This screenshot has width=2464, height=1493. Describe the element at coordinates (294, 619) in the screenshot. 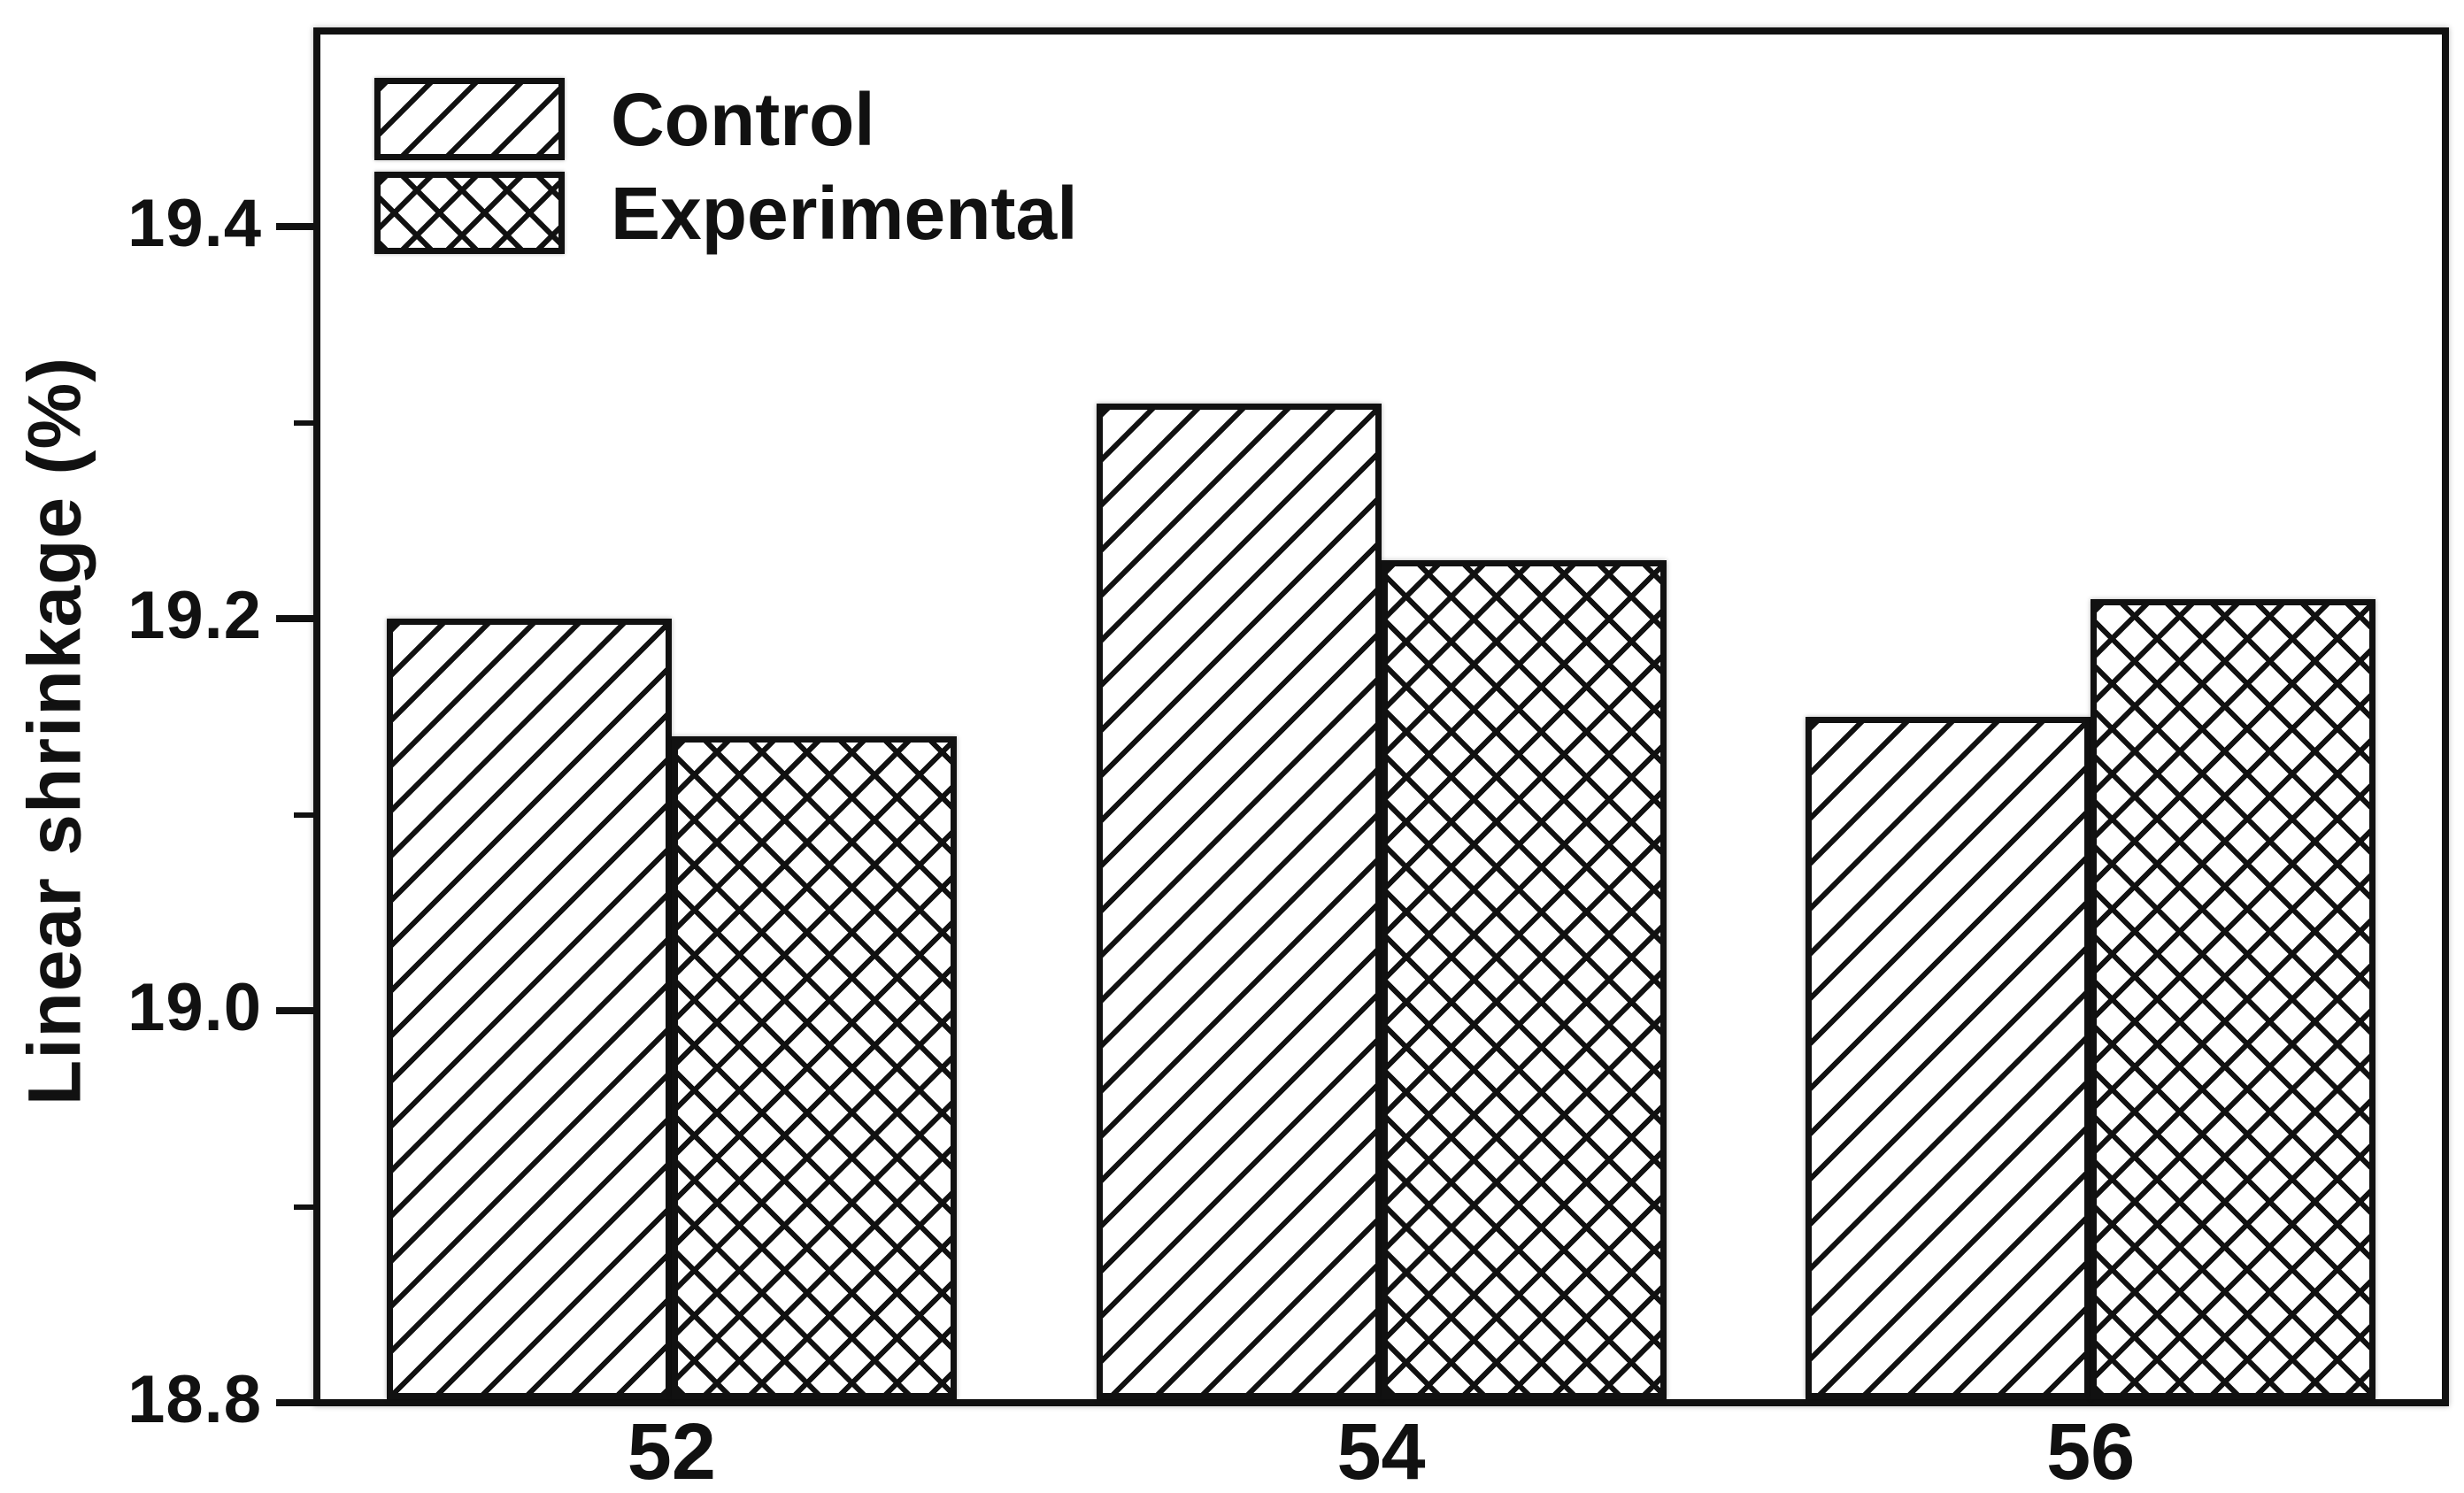

I see `y-tick-major-19.2` at that location.